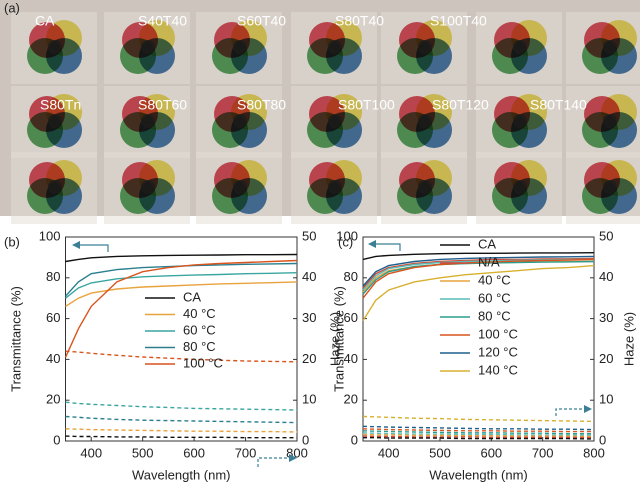 The width and height of the screenshot is (640, 486). Describe the element at coordinates (162, 21) in the screenshot. I see `sample-label: S40T40` at that location.